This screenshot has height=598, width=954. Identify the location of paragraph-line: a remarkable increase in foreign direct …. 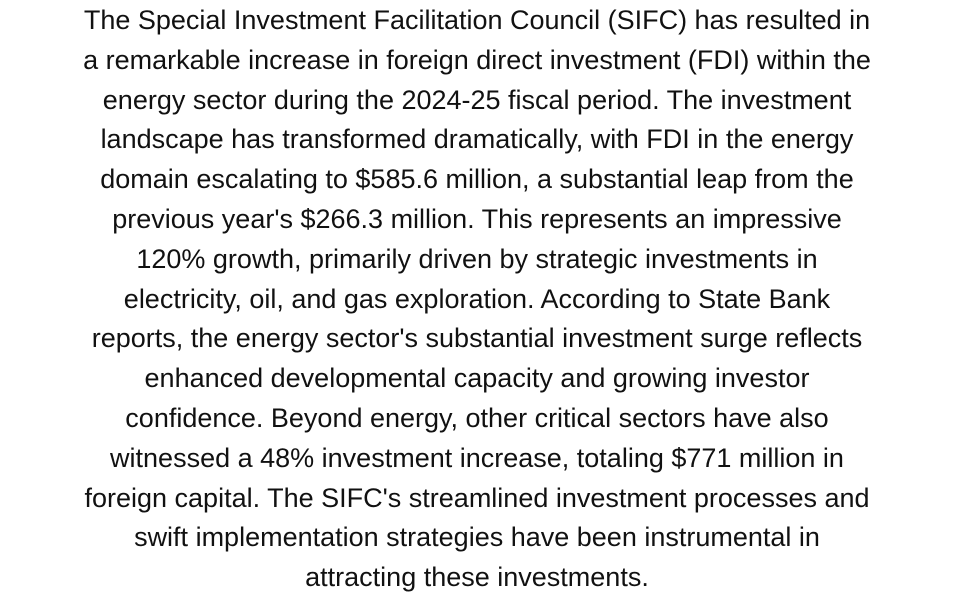
(477, 59).